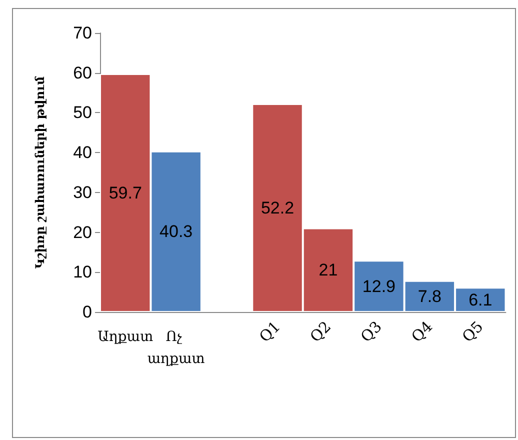  What do you see at coordinates (472, 332) in the screenshot?
I see `x-tick-label: Q5` at bounding box center [472, 332].